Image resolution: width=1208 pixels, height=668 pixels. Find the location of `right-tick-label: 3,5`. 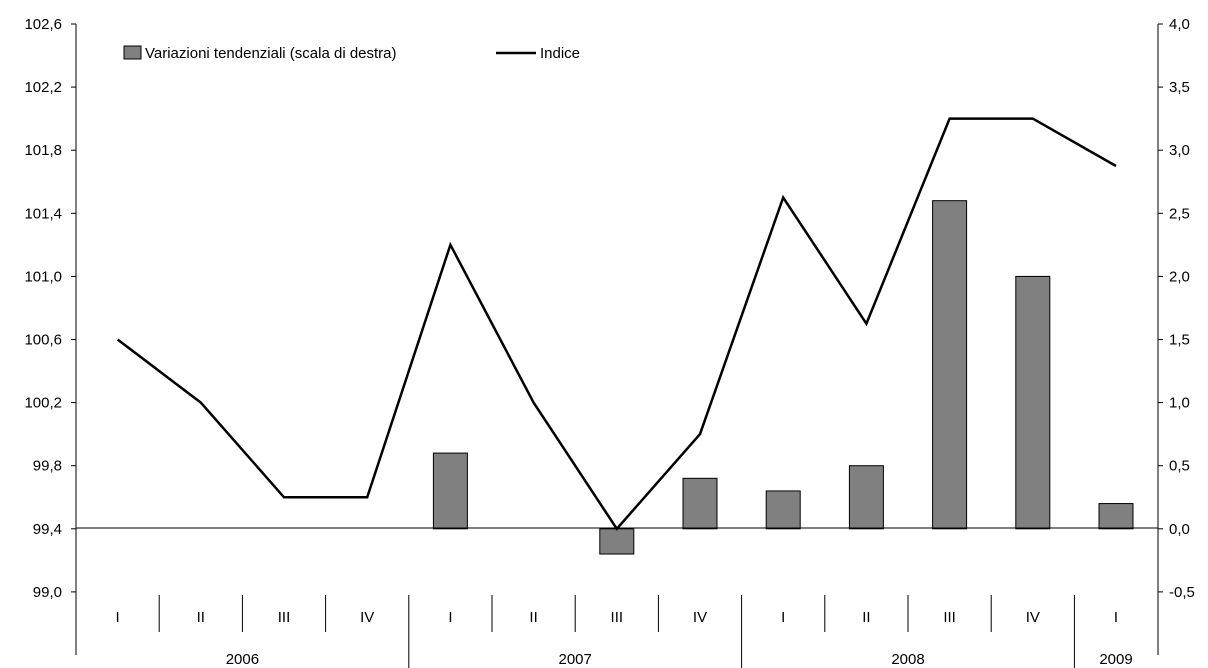

right-tick-label: 3,5 is located at coordinates (1179, 87).